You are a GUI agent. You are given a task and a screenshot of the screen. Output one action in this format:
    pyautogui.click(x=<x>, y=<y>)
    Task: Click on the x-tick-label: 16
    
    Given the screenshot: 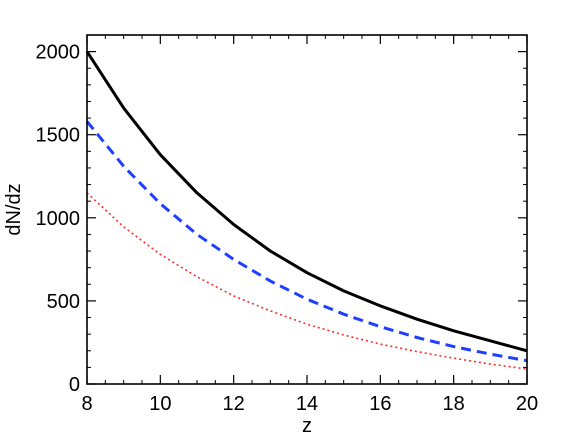 What is the action you would take?
    pyautogui.click(x=380, y=404)
    